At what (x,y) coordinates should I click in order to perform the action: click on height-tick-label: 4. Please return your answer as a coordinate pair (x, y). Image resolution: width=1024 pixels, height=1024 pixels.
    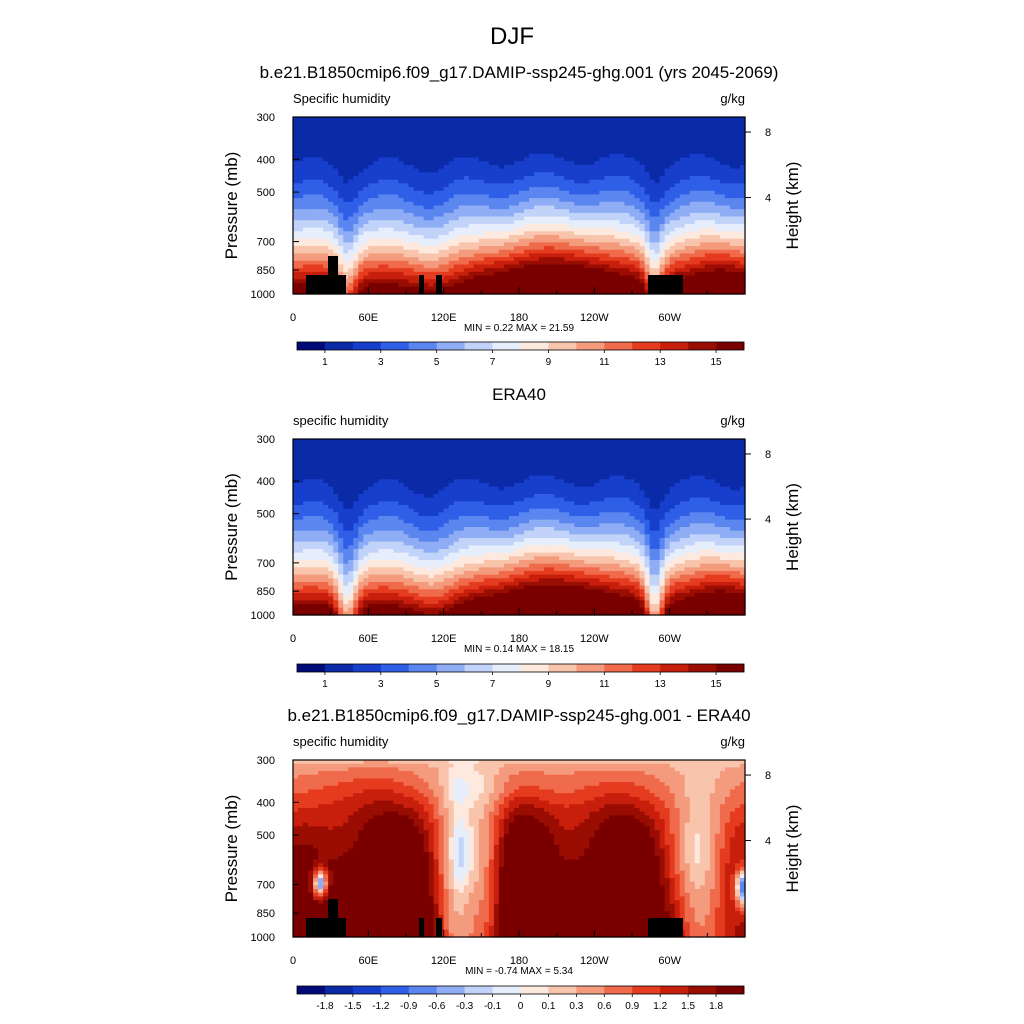
    Looking at the image, I should click on (768, 199).